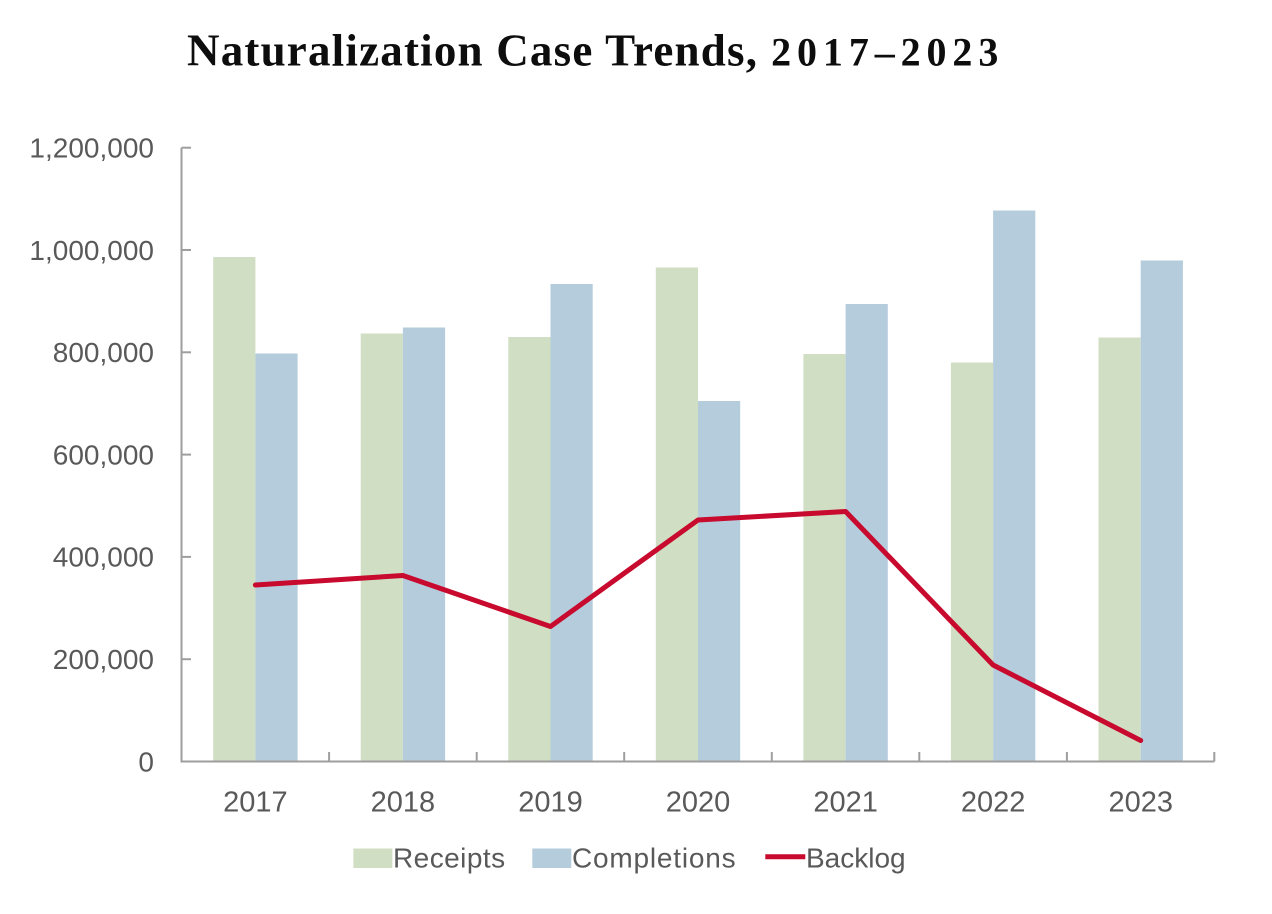  Describe the element at coordinates (103, 454) in the screenshot. I see `svg-text: 600,000` at that location.